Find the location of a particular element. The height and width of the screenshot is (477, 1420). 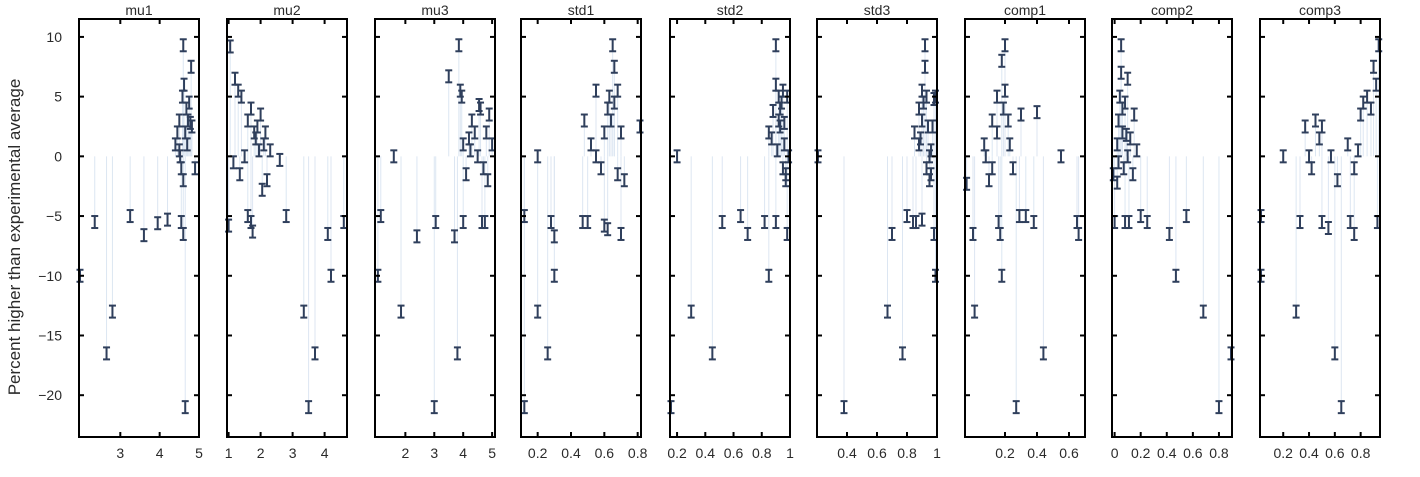

panel-title: mu3 is located at coordinates (434, 10).